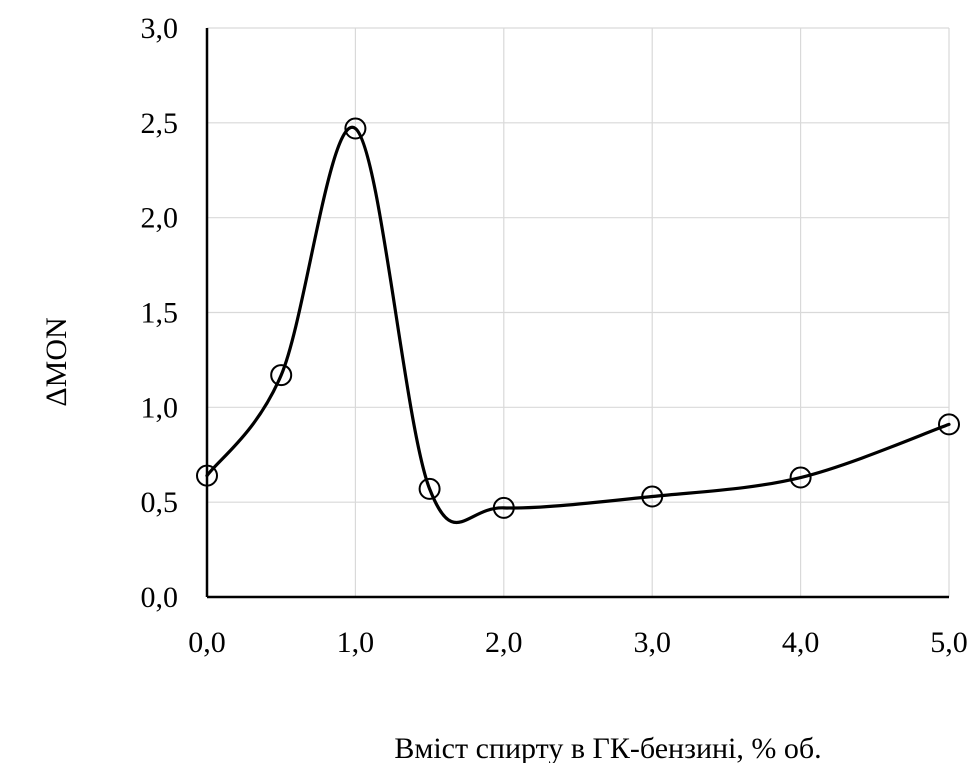 This screenshot has height=763, width=980. What do you see at coordinates (801, 642) in the screenshot?
I see `x-tick-label: 4,0` at bounding box center [801, 642].